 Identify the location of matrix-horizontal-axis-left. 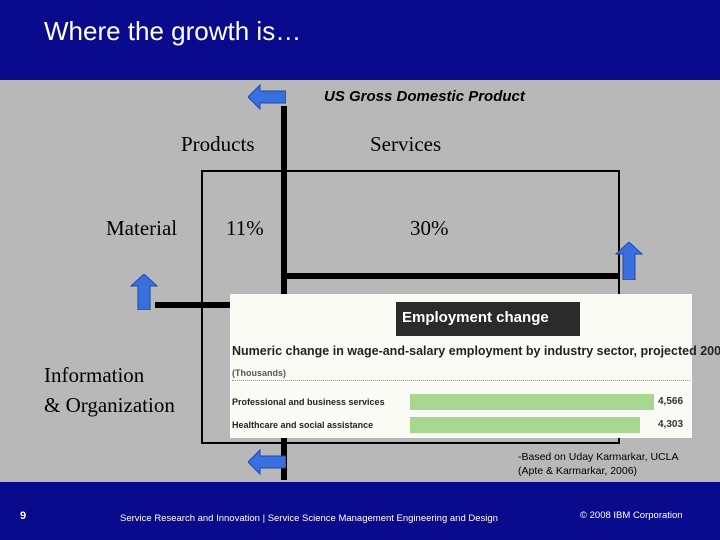
(220, 305).